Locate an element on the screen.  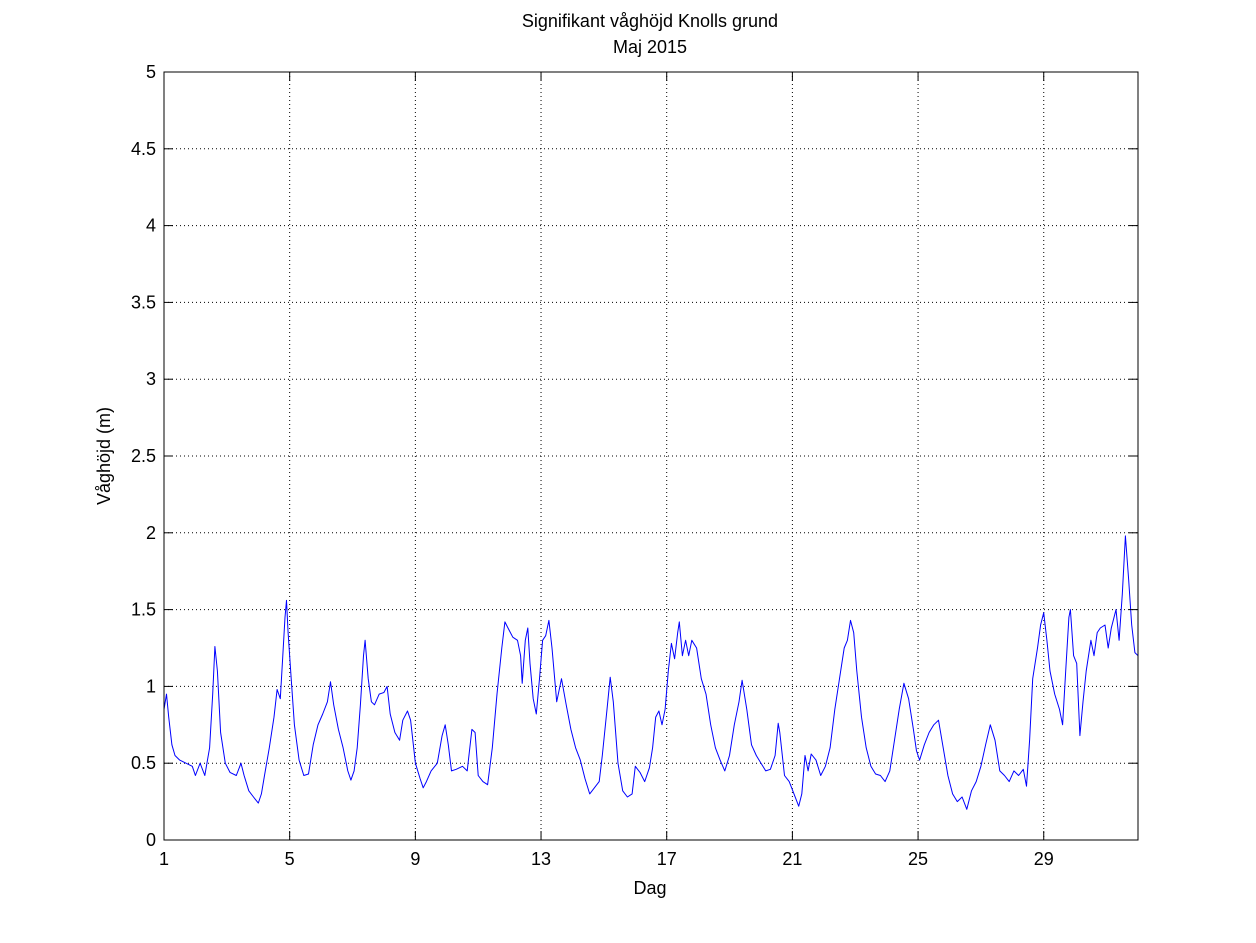
y-tick-label: 4 is located at coordinates (151, 226).